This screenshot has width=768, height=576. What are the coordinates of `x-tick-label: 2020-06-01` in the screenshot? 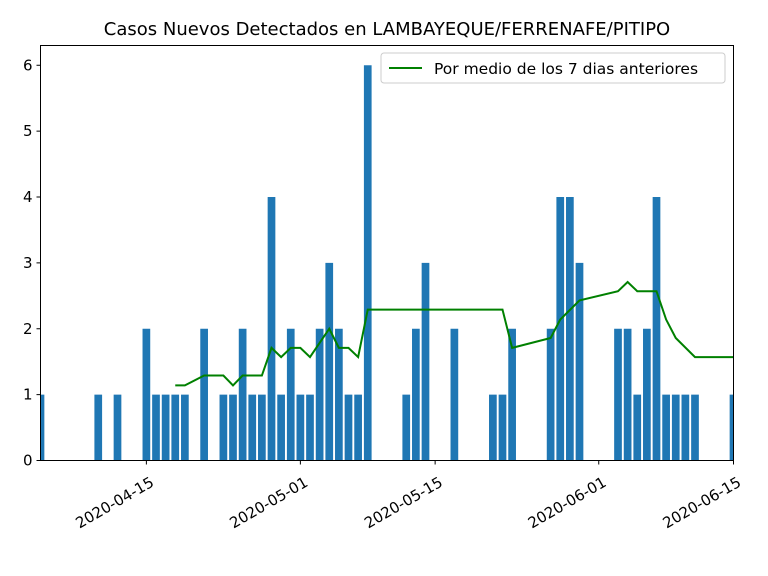 It's located at (567, 502).